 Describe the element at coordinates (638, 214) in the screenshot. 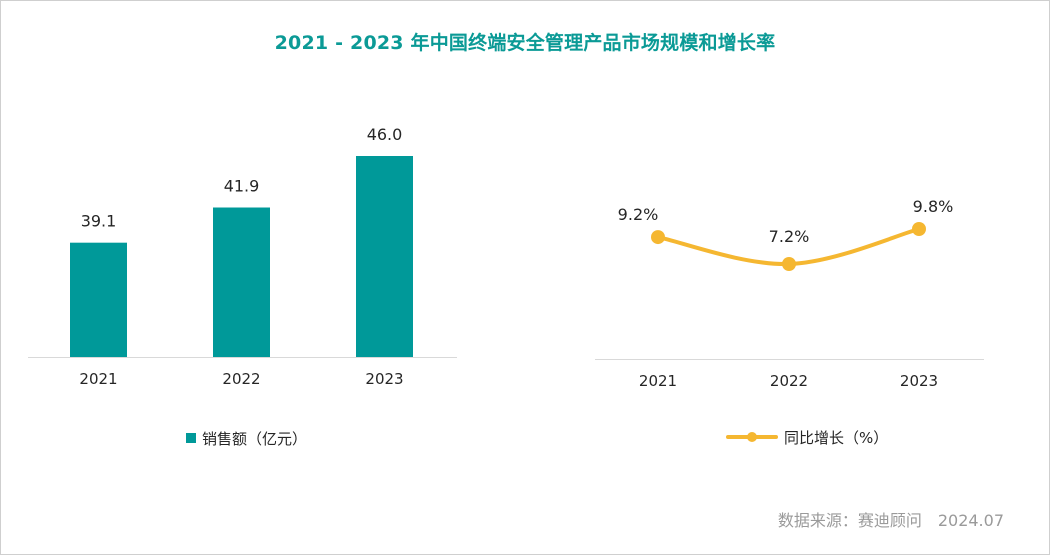

I see `line-value-label: 9.2%` at that location.